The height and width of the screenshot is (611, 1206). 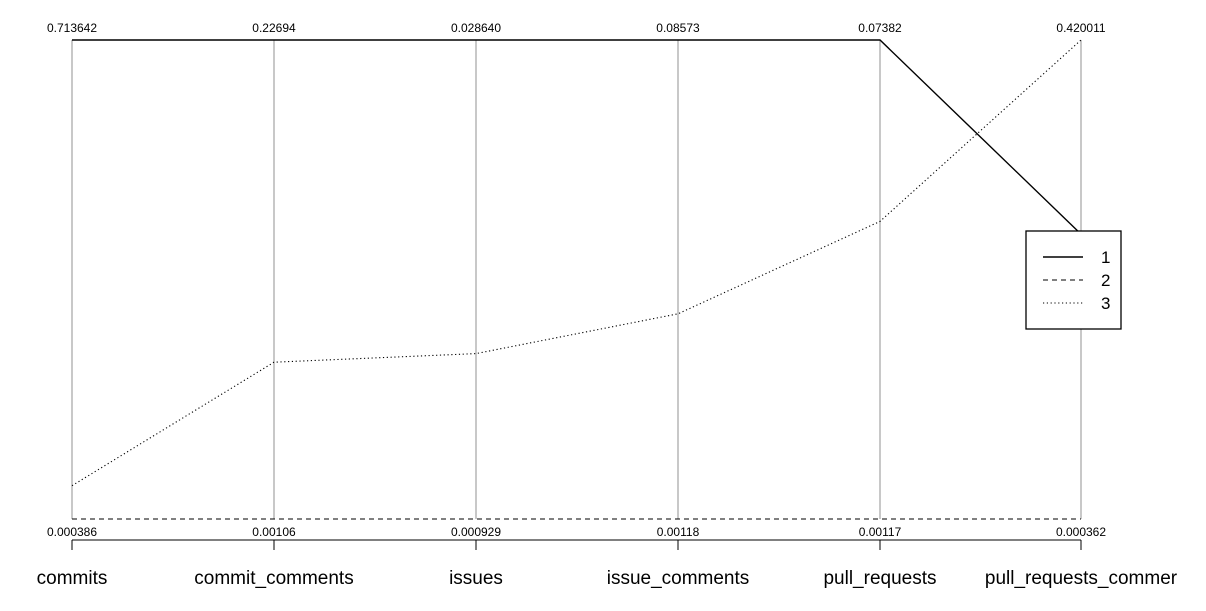 I want to click on axis-max-label: 0.22694, so click(x=274, y=28).